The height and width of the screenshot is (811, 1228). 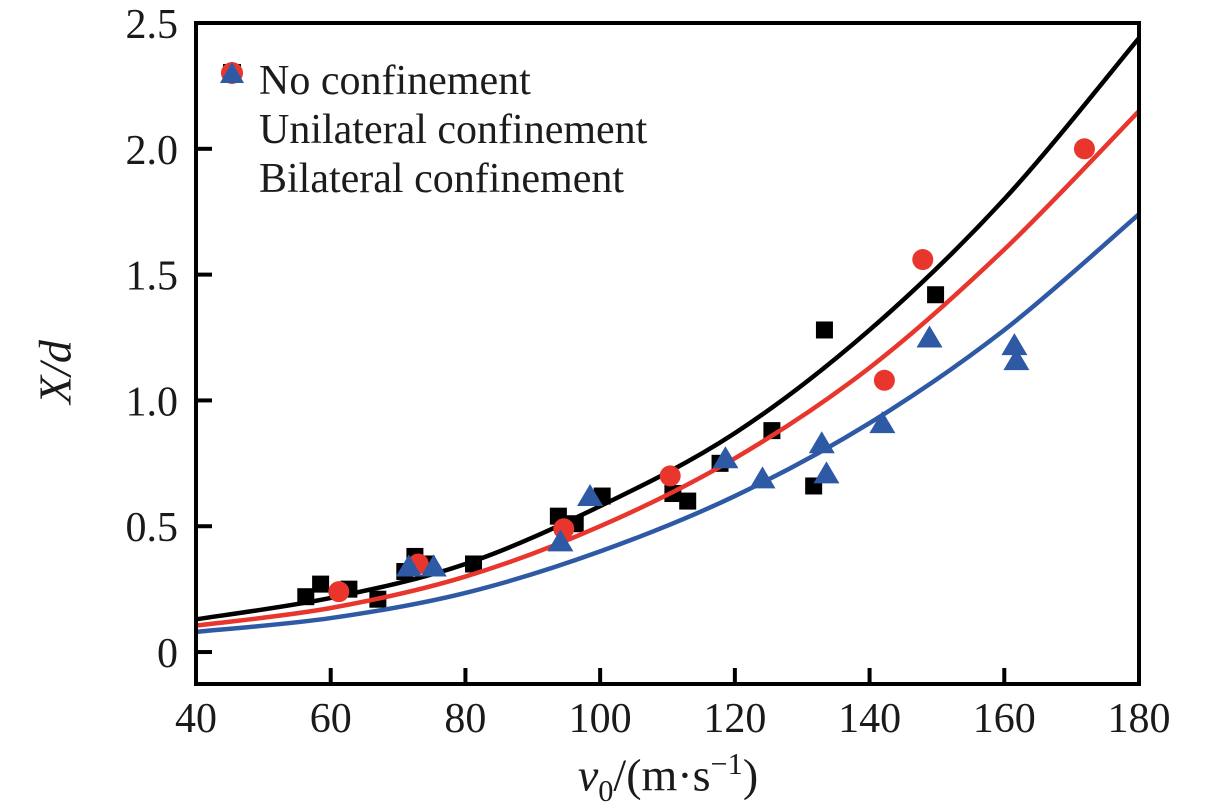 What do you see at coordinates (465, 719) in the screenshot?
I see `x-tick-label: 80` at bounding box center [465, 719].